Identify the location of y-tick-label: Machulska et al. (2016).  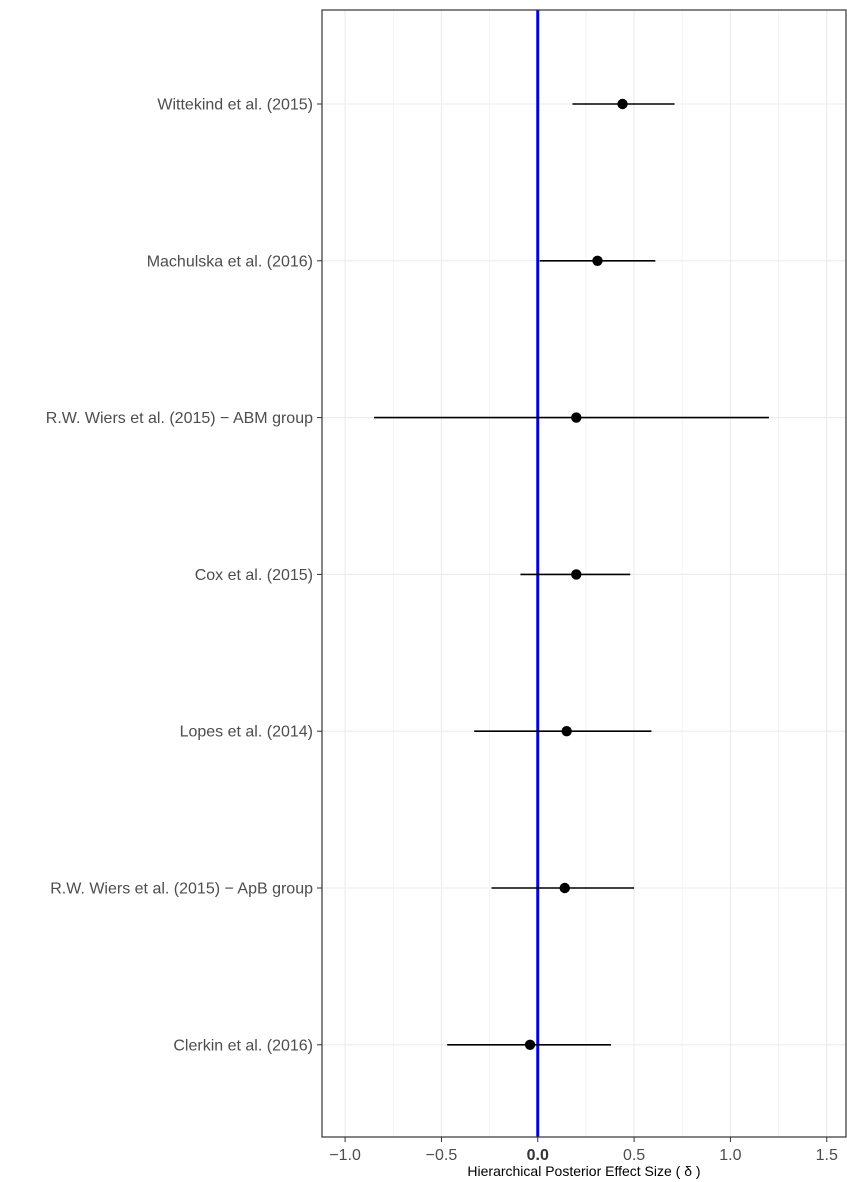
(230, 261).